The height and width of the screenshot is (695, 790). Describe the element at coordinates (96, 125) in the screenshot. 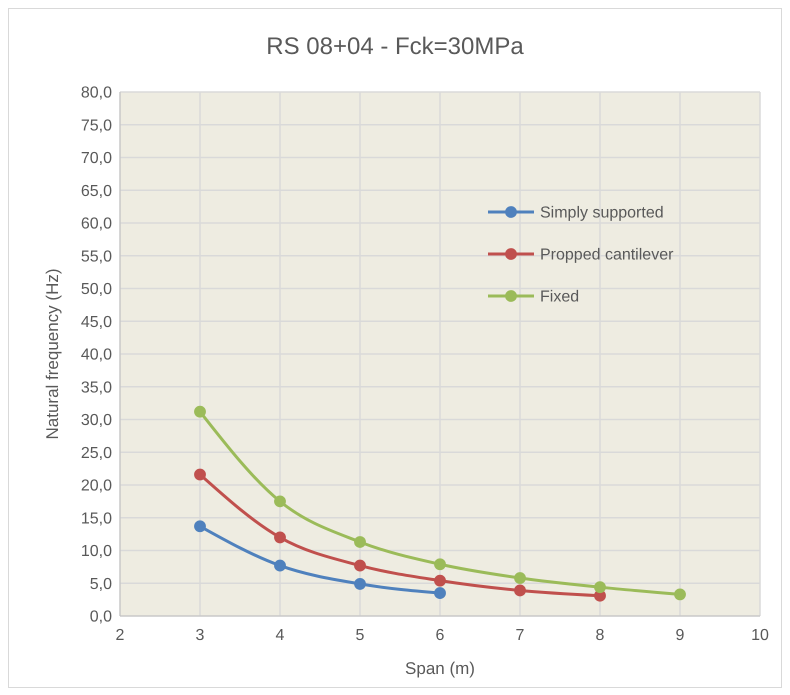

I see `y-tick-label: 75,0` at that location.